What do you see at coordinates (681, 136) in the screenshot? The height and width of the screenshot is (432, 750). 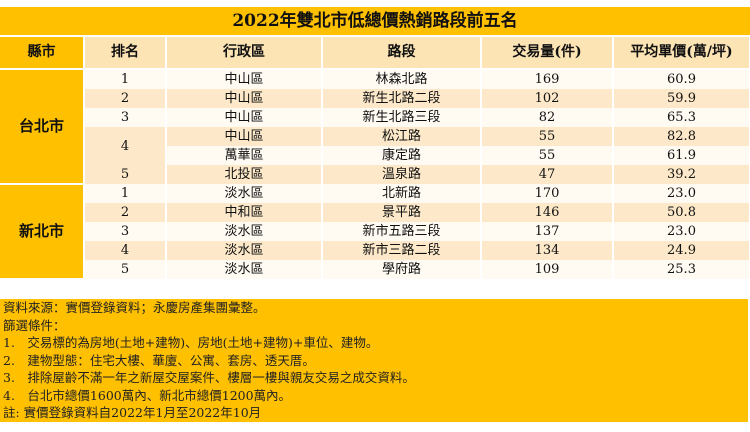 I see `price-cell: 82.8` at bounding box center [681, 136].